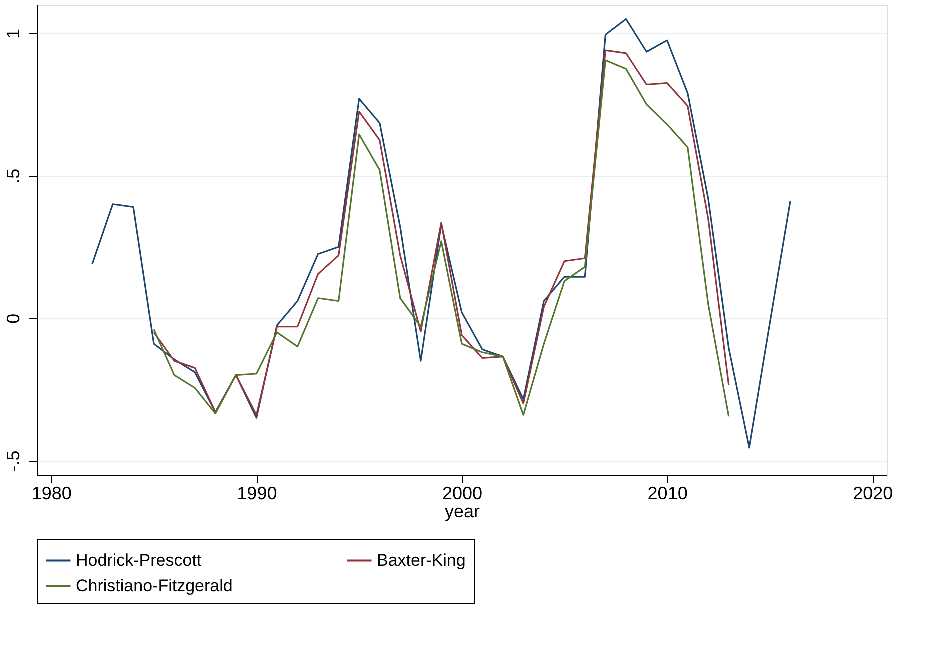  Describe the element at coordinates (14, 461) in the screenshot. I see `y-tick-label: -.5` at that location.